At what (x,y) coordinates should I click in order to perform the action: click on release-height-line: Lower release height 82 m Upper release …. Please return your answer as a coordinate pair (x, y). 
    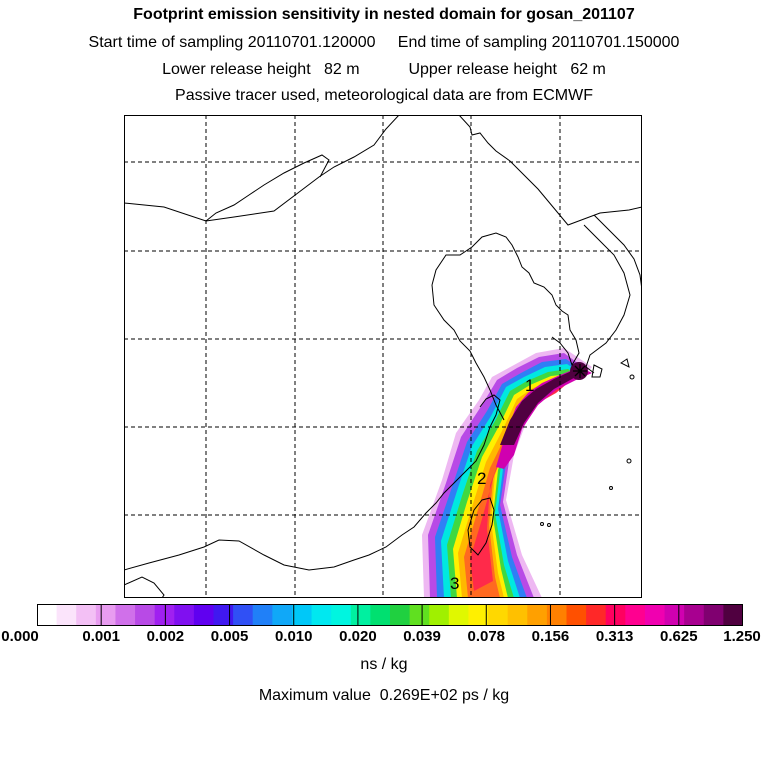
    Looking at the image, I should click on (384, 69).